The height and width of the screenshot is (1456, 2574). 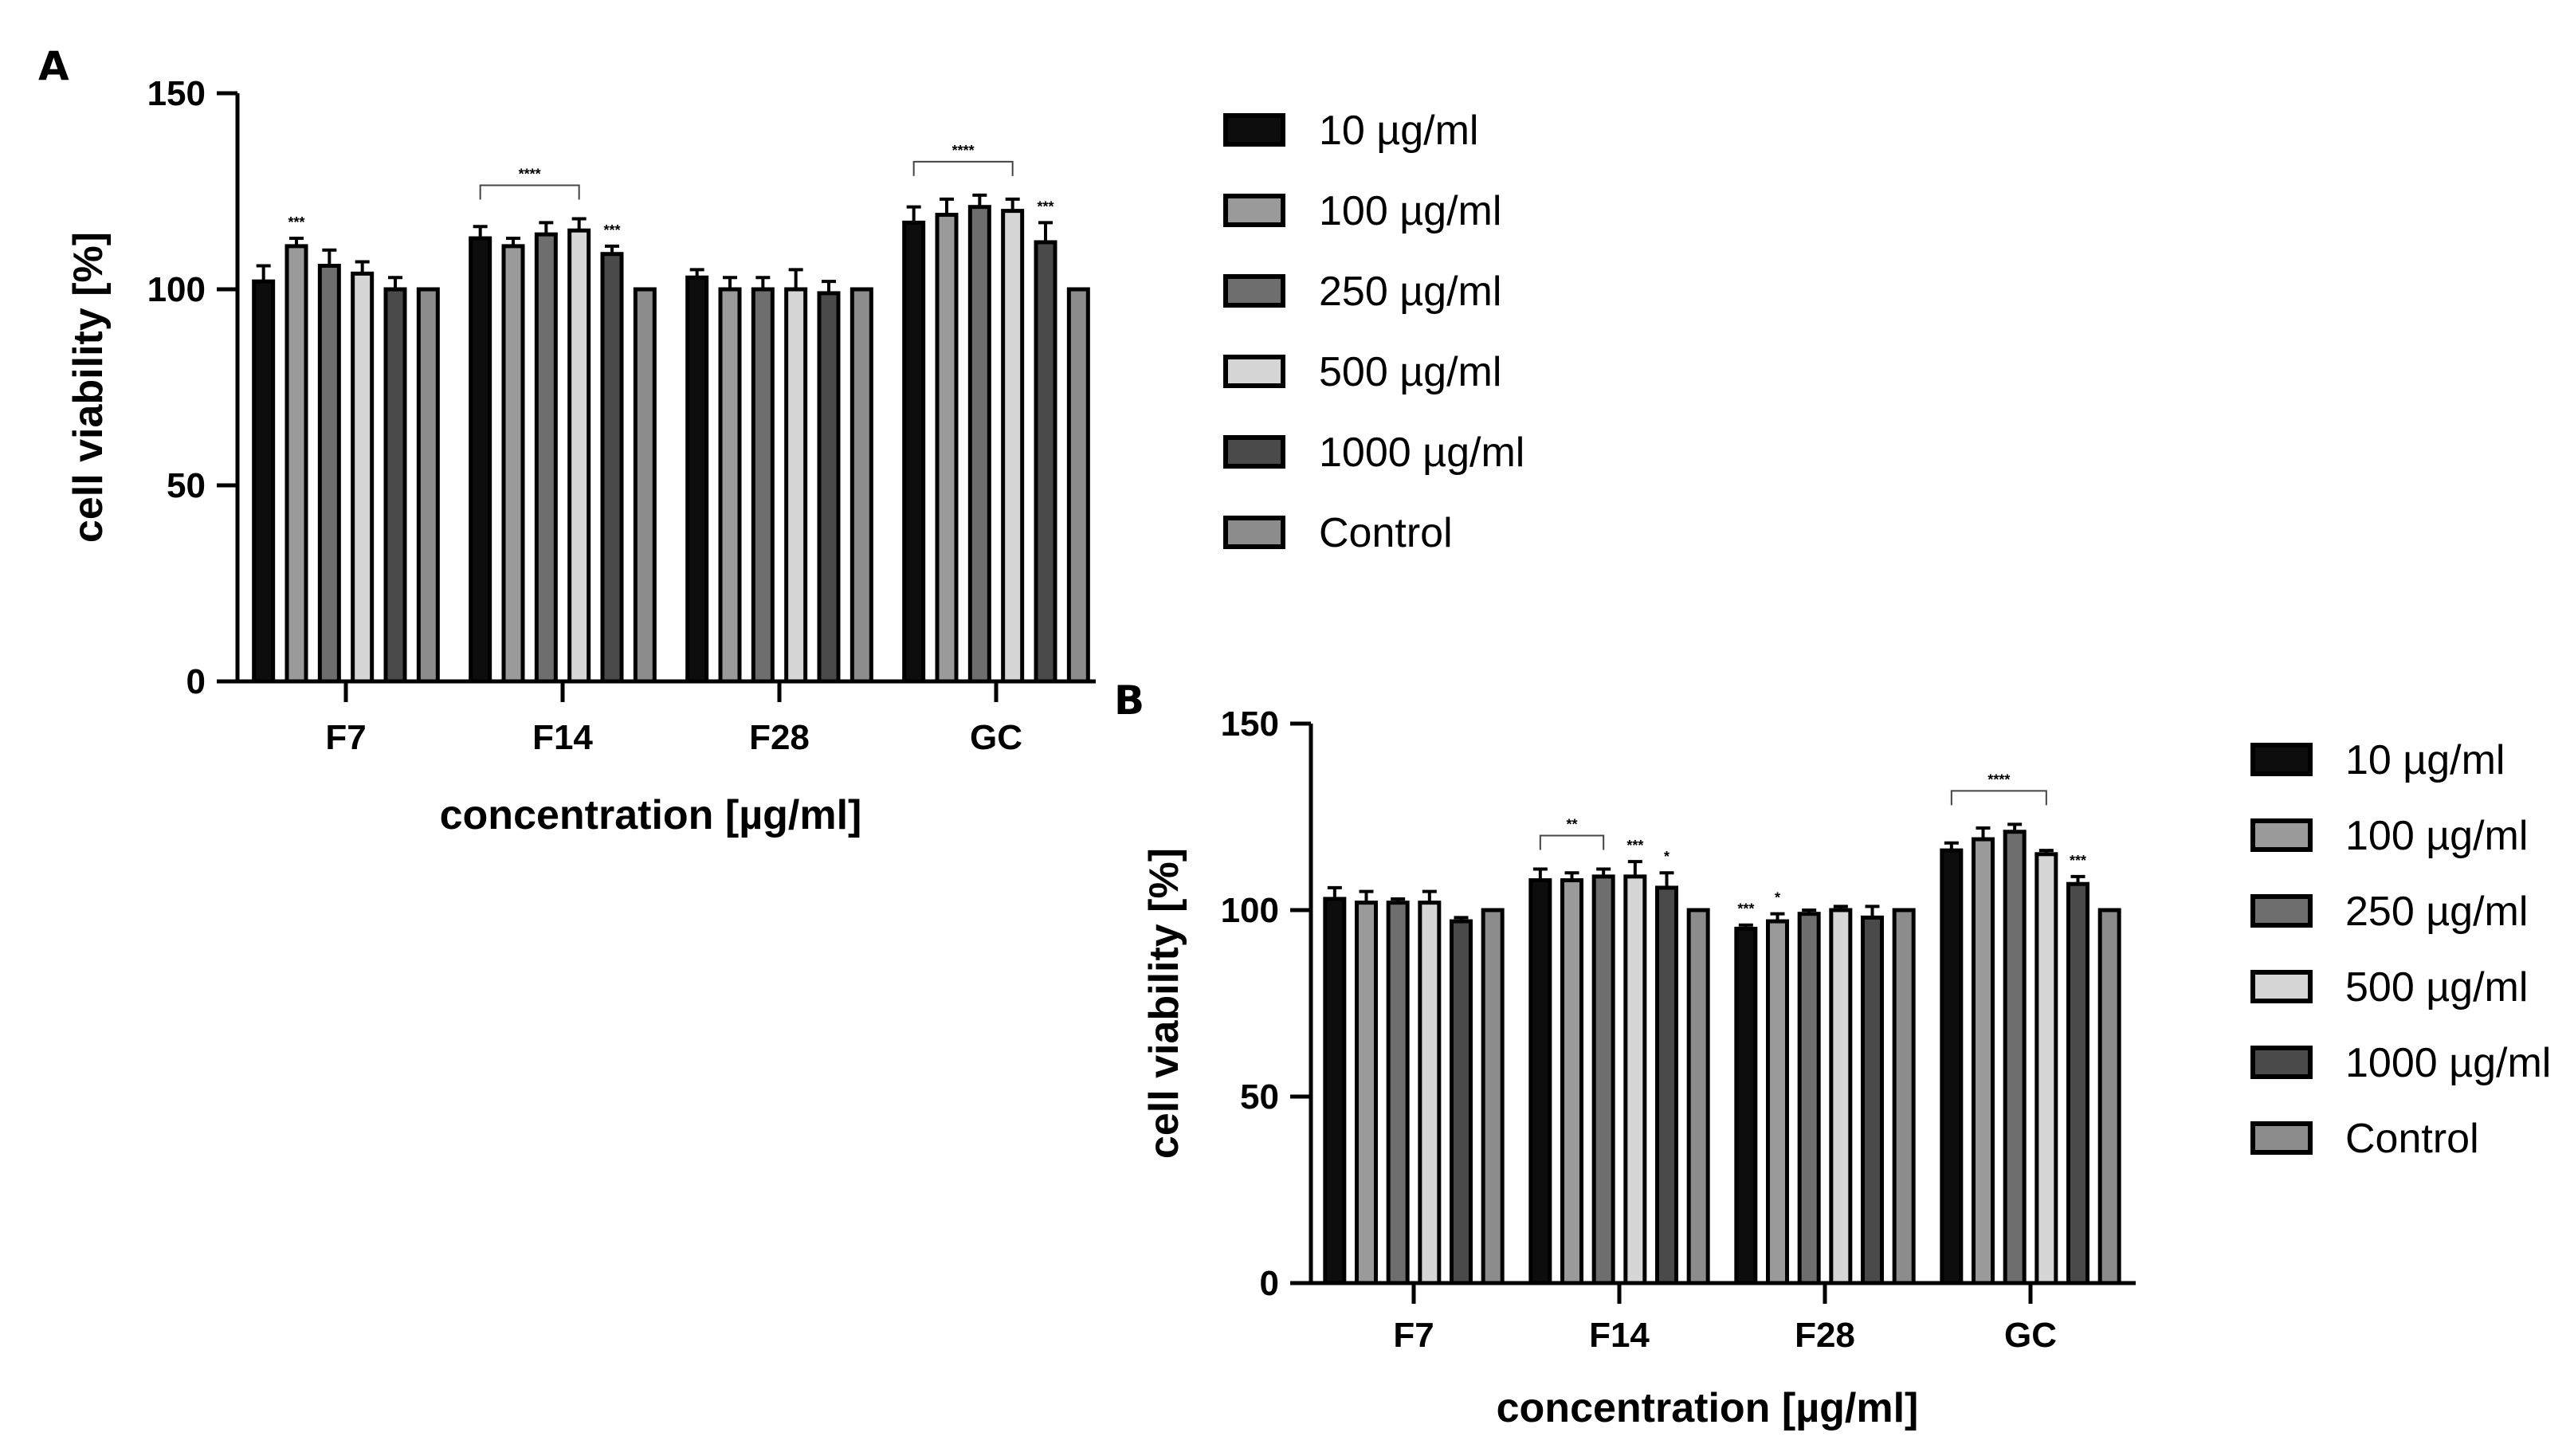 What do you see at coordinates (1250, 910) in the screenshot?
I see `y-tick-label-b-100: 100` at bounding box center [1250, 910].